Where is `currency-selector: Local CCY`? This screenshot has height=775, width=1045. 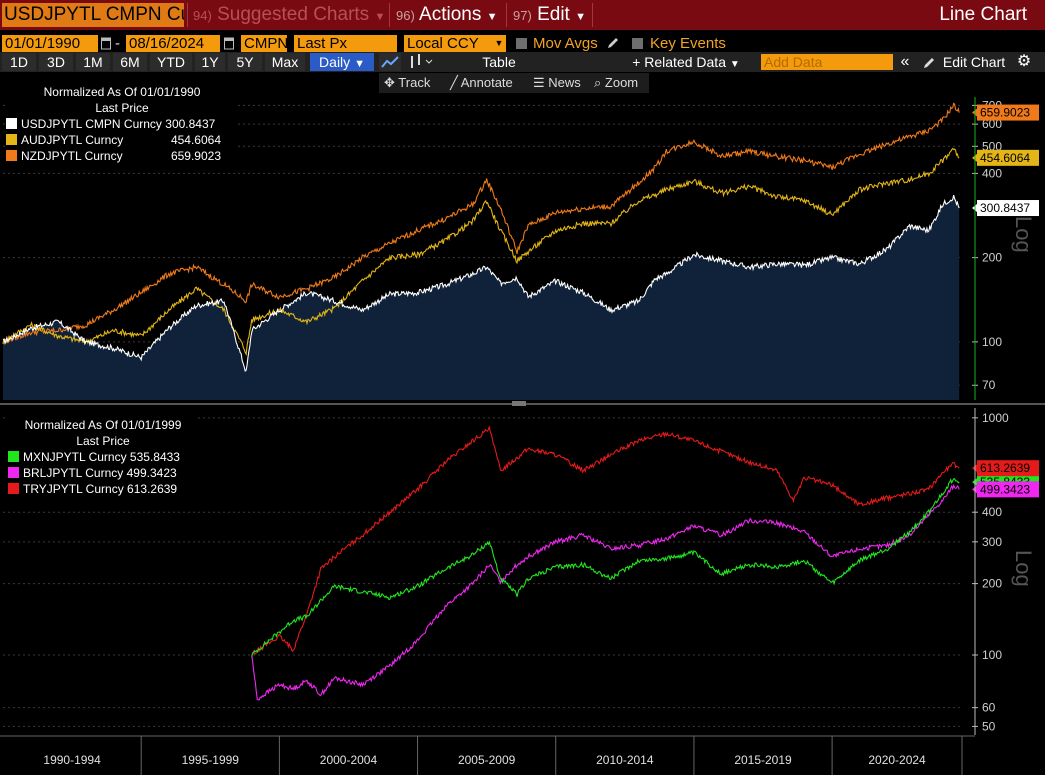
currency-selector: Local CCY is located at coordinates (448, 43).